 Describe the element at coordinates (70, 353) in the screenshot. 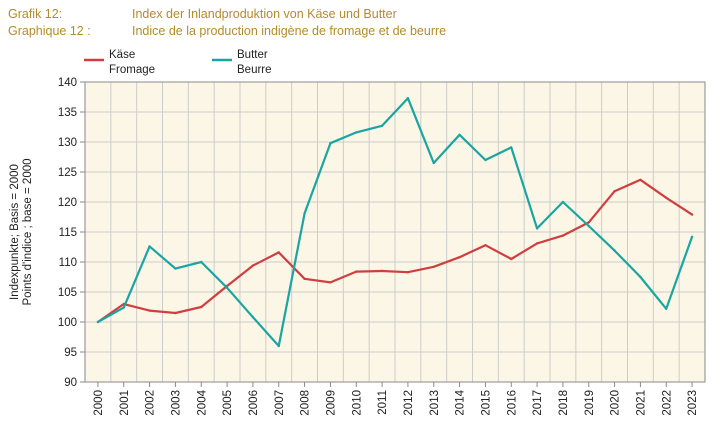

I see `y-tick-label: 95` at that location.